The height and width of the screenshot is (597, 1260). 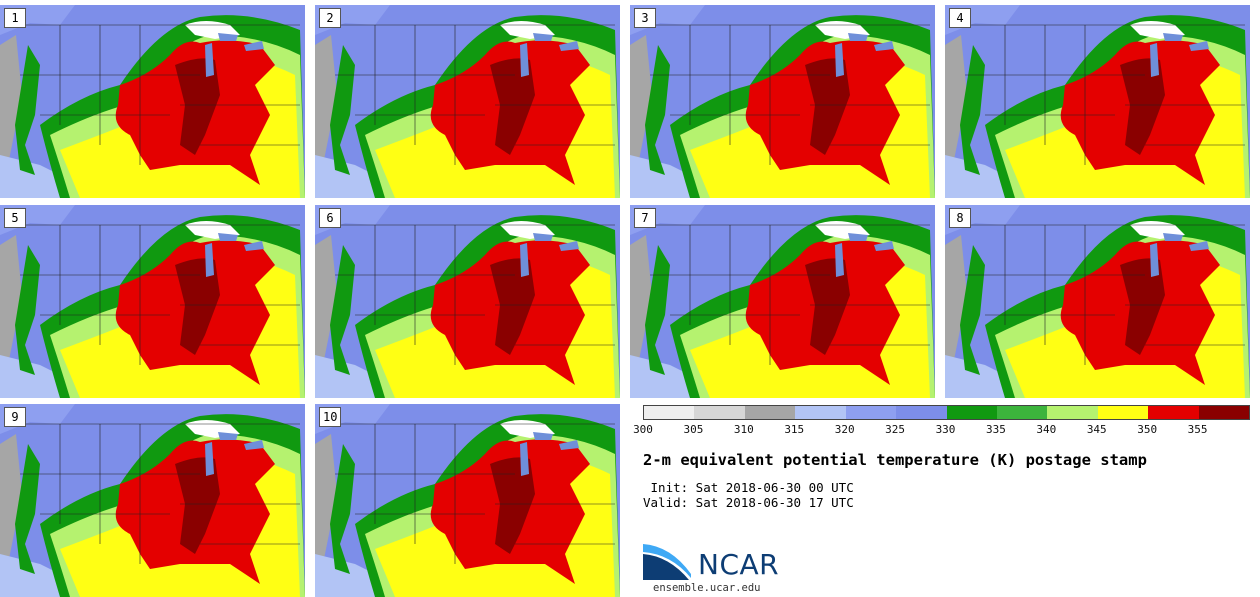 I want to click on member-panel: 3, so click(x=782, y=101).